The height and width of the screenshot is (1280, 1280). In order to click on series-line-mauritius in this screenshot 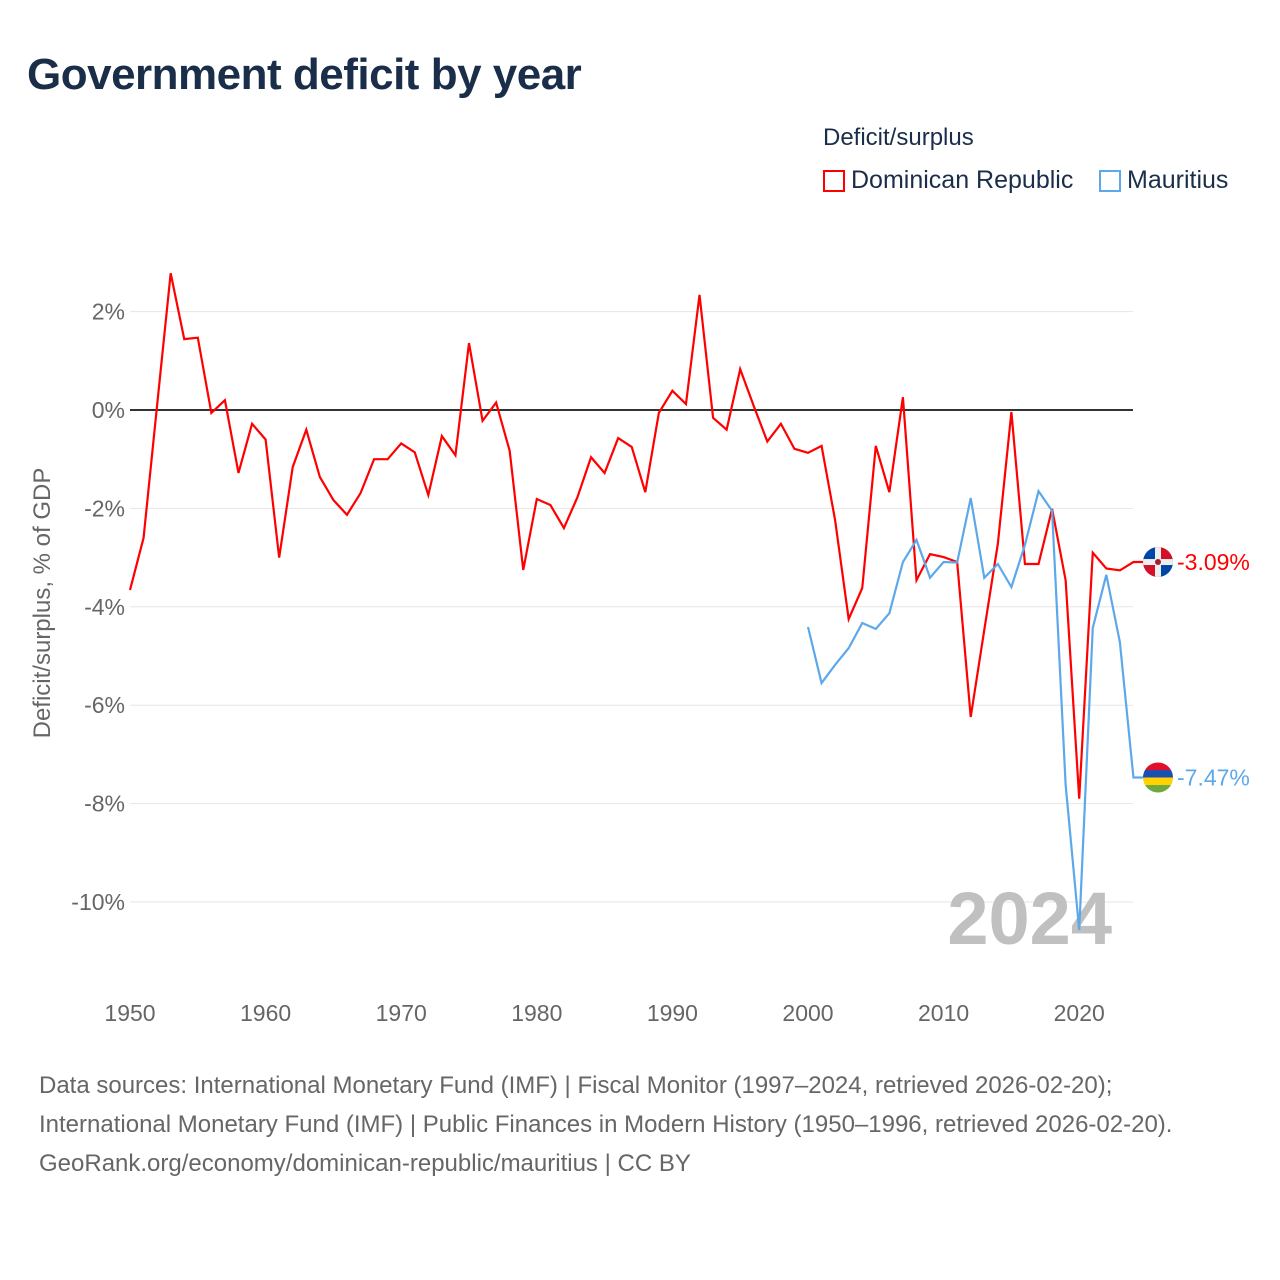, I will do `click(976, 709)`.